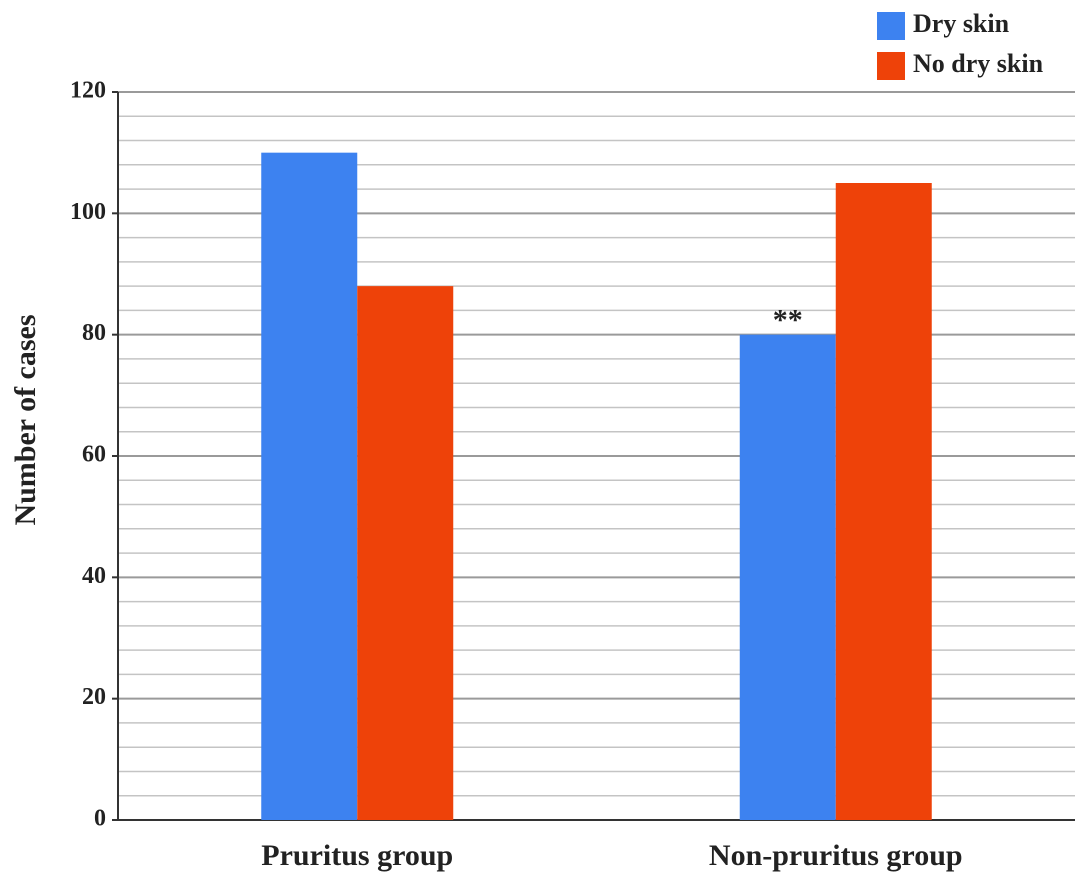 The height and width of the screenshot is (888, 1087). Describe the element at coordinates (961, 23) in the screenshot. I see `legend-label: Dry skin` at that location.